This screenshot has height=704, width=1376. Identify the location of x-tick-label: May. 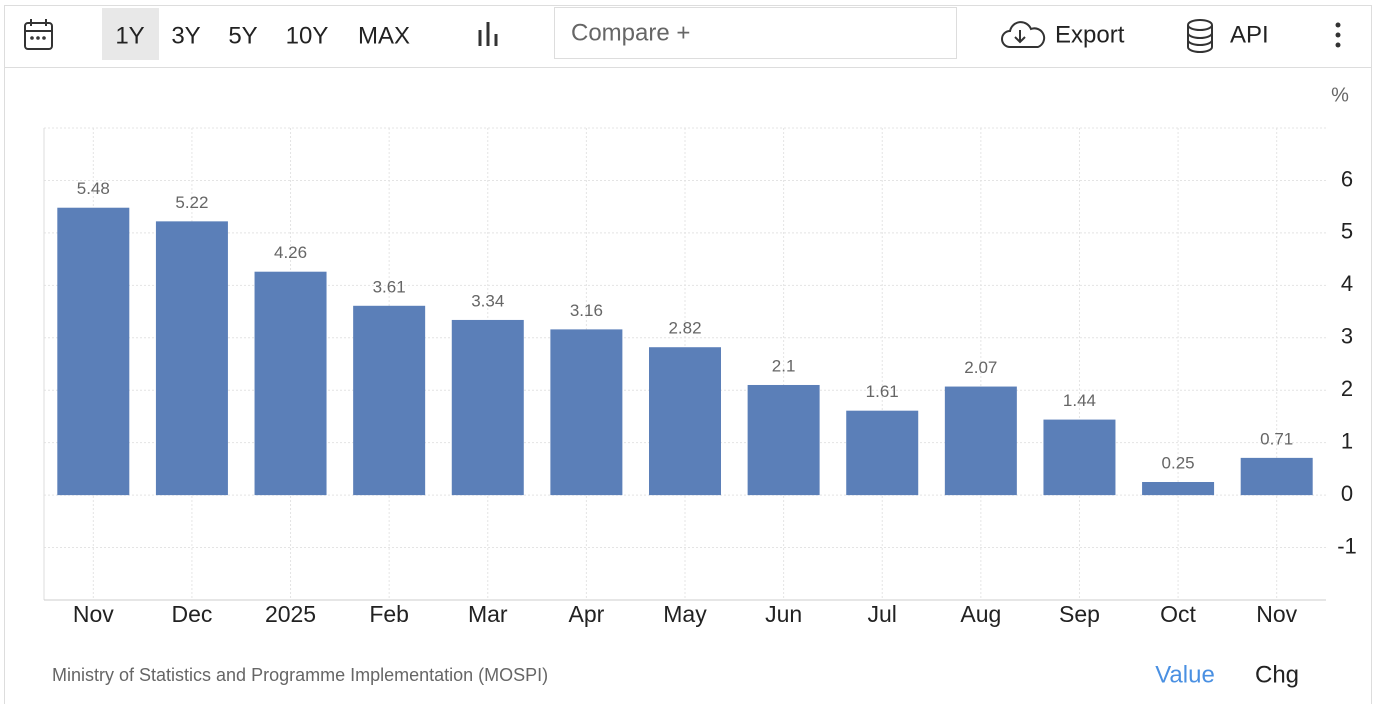
(685, 614).